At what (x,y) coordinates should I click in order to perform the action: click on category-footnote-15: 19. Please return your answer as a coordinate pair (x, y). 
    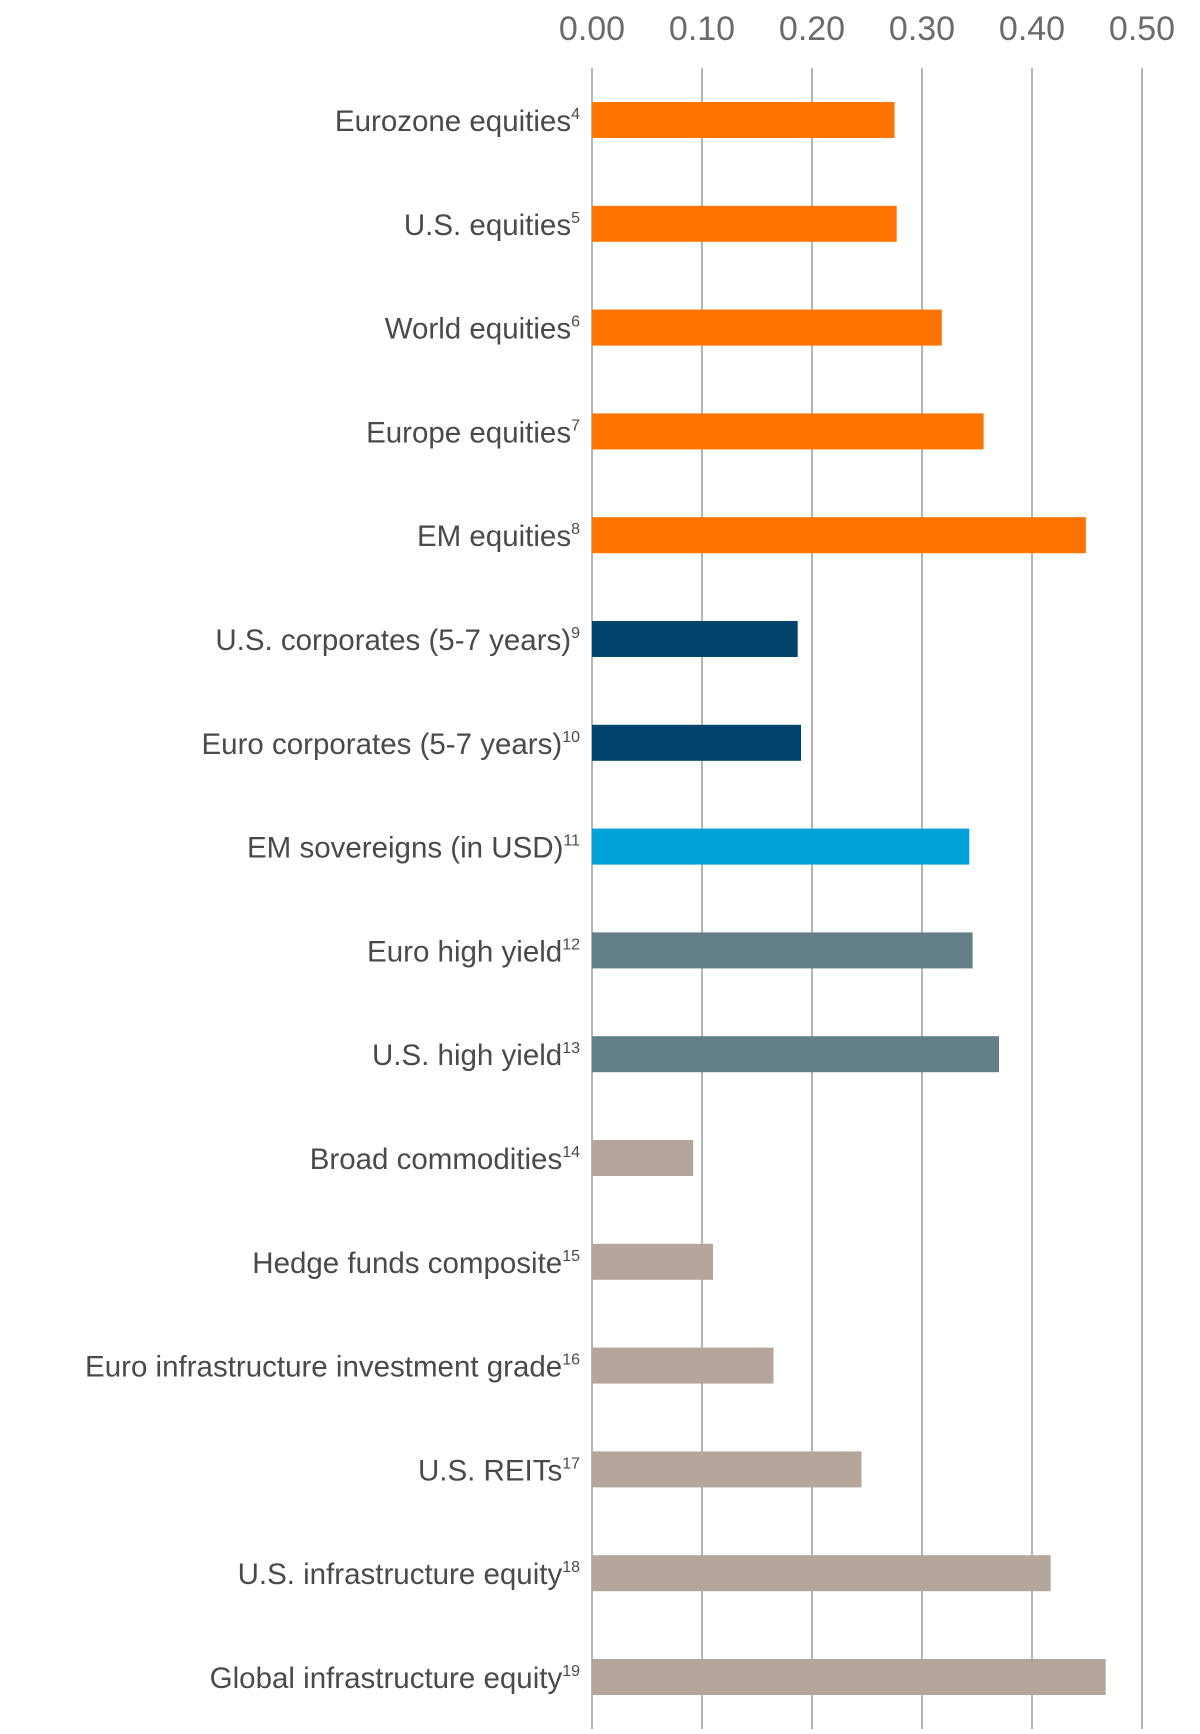
    Looking at the image, I should click on (571, 1671).